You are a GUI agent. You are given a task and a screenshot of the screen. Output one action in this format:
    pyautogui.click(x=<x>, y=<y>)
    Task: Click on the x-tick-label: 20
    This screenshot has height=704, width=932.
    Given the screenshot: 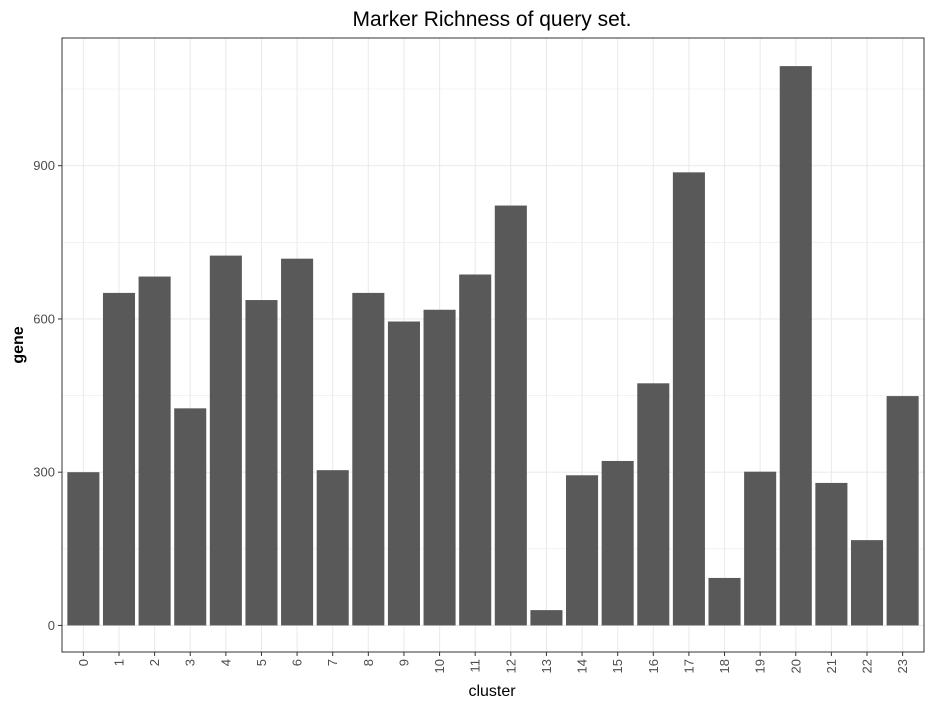 What is the action you would take?
    pyautogui.click(x=795, y=666)
    